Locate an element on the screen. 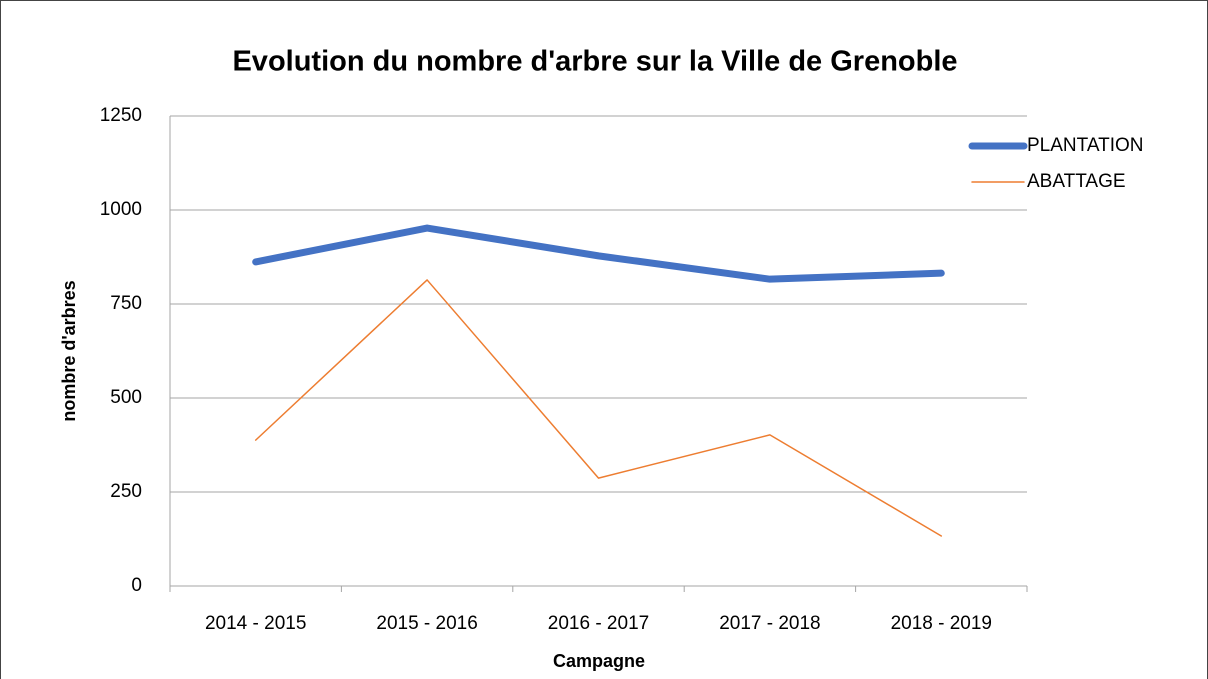 This screenshot has width=1208, height=679. x-tick-label: 2015 - 2016 is located at coordinates (426, 623).